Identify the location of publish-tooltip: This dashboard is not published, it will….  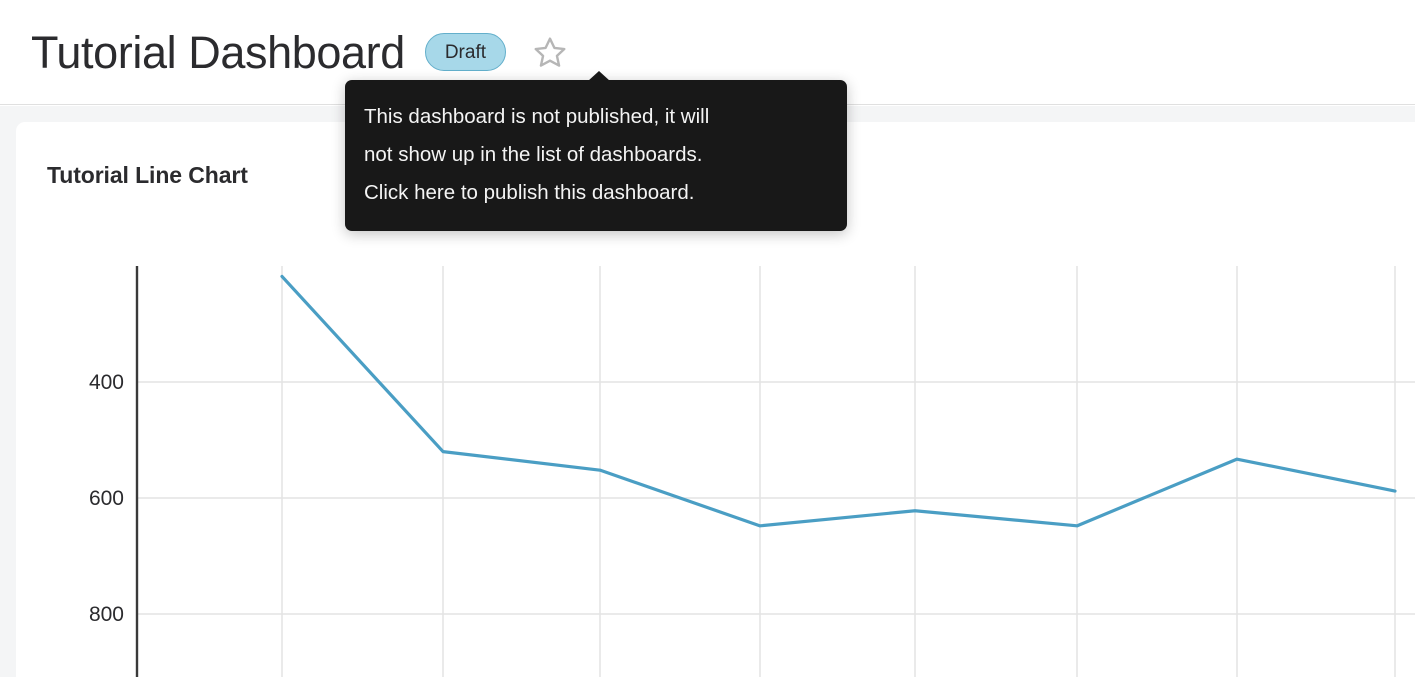
(596, 151).